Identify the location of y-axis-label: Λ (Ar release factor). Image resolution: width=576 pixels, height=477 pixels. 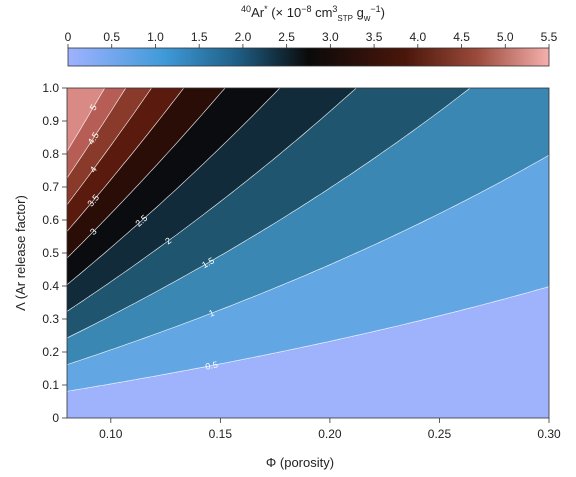
(20, 253).